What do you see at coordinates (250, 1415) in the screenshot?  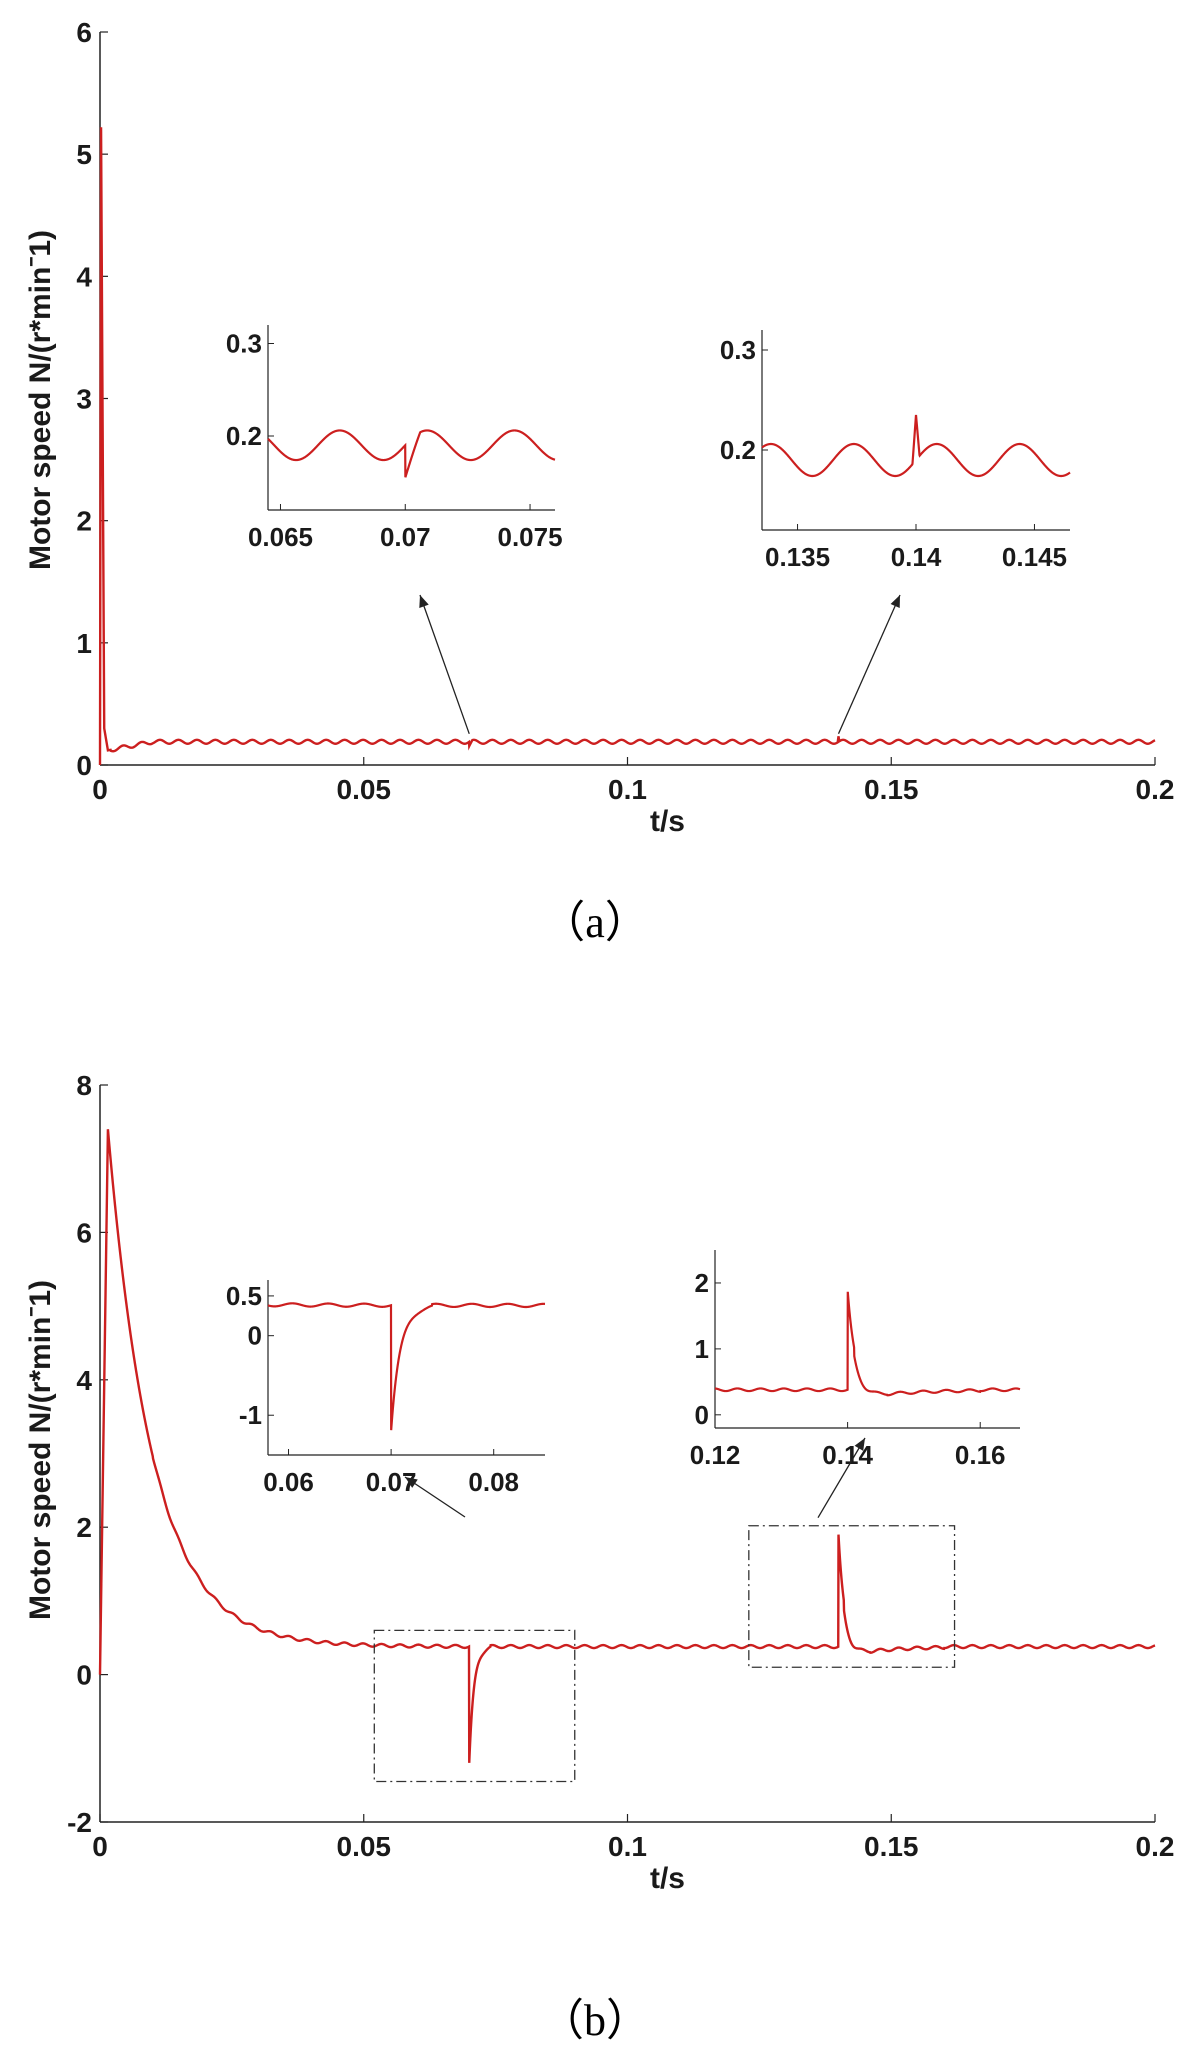 I see `panel-b-inset-ytick-label: -1` at bounding box center [250, 1415].